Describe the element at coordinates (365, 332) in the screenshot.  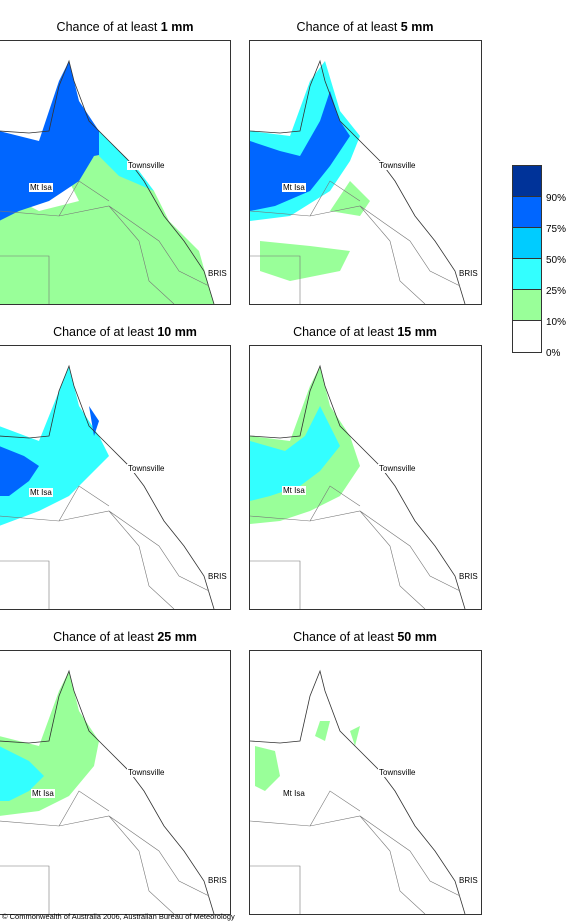
I see `panel-title-15mm: Chance of at least 15 mm` at that location.